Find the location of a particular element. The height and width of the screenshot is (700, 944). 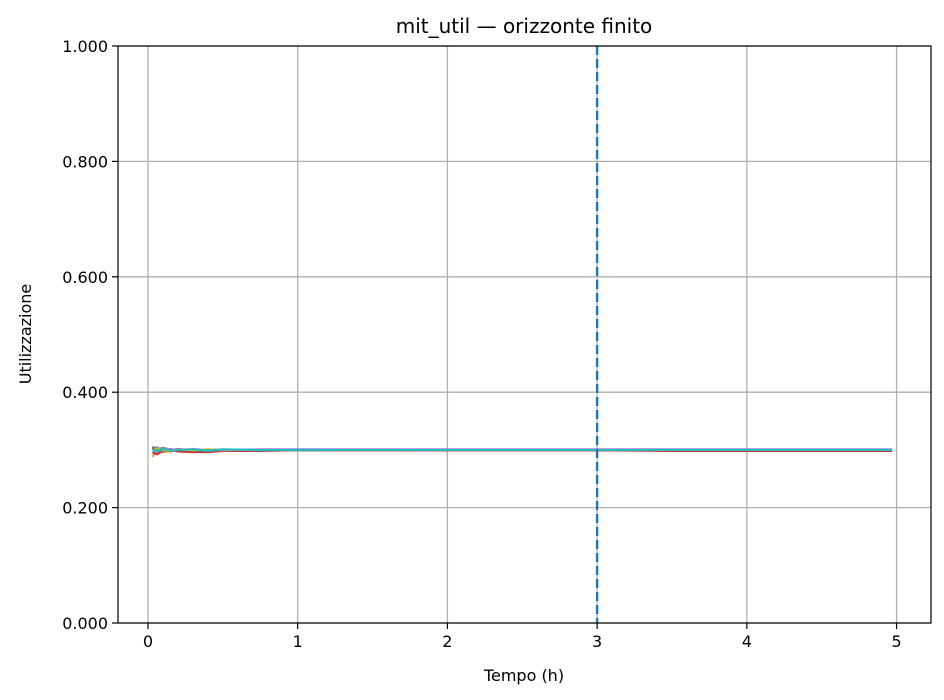

y-tick-label: 1.000 is located at coordinates (85, 46).